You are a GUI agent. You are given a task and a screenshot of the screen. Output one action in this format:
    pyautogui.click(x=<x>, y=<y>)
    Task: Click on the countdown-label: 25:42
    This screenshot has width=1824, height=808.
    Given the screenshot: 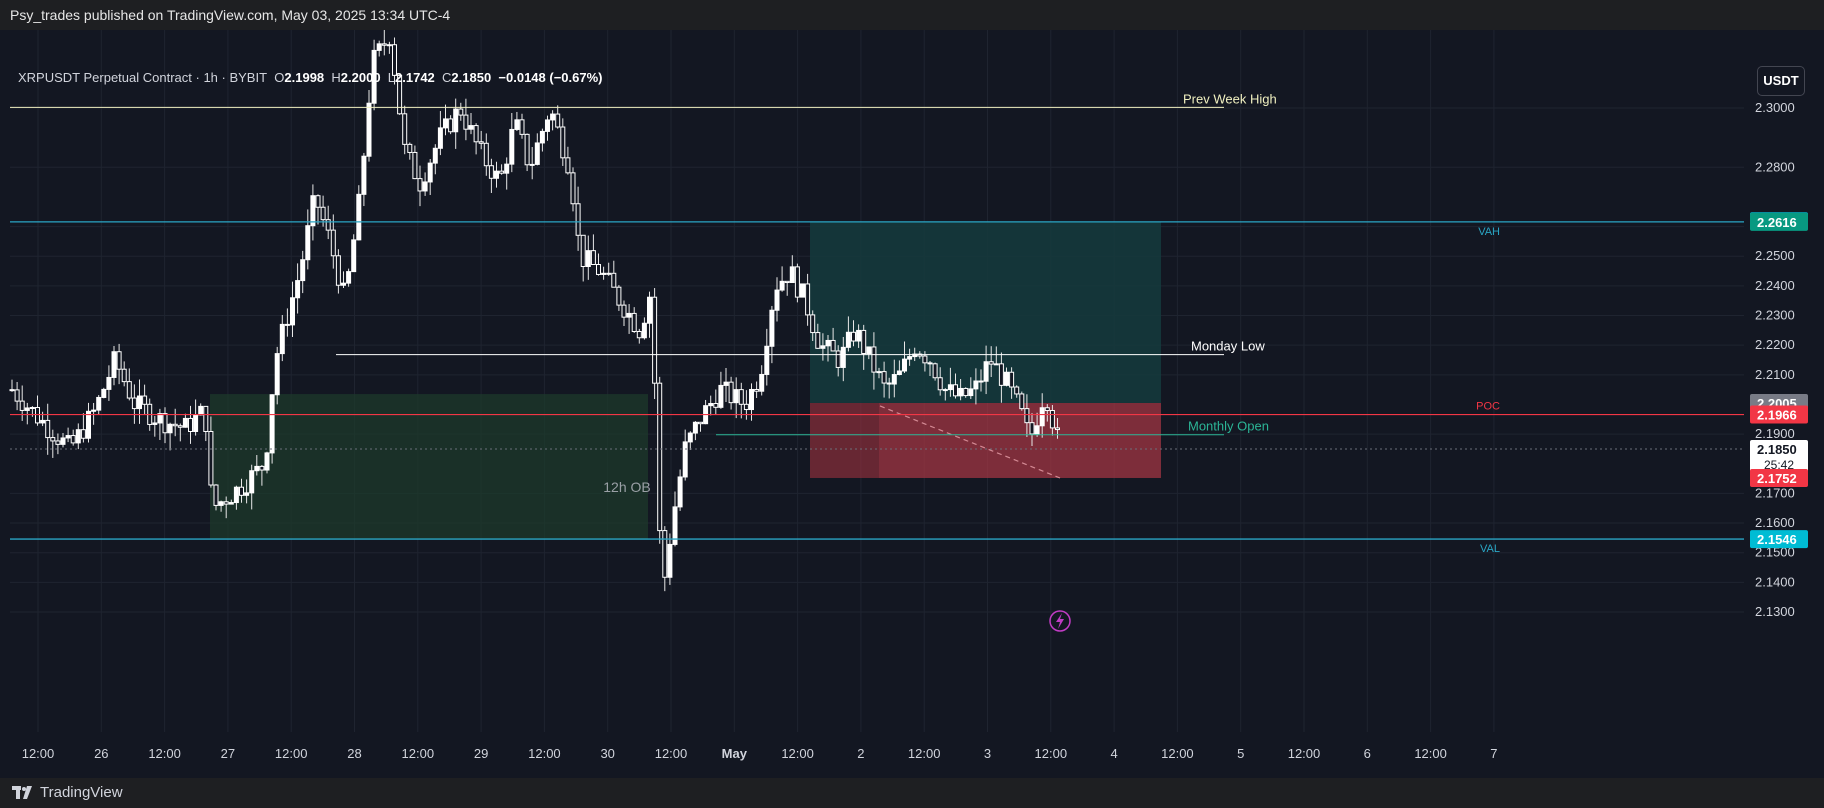 What is the action you would take?
    pyautogui.click(x=1779, y=465)
    